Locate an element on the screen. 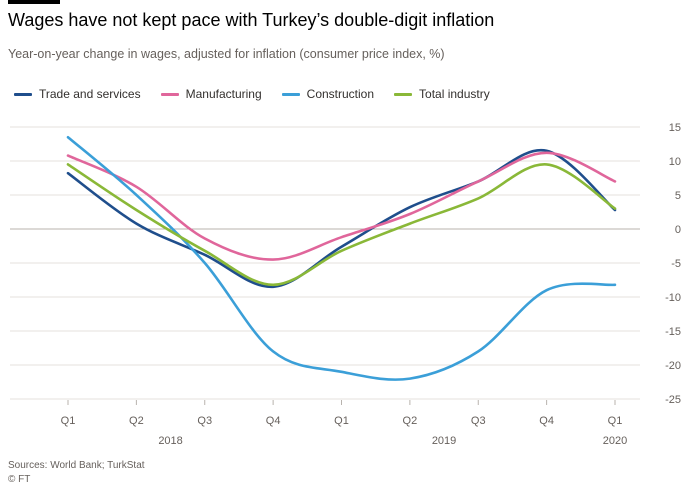 The image size is (689, 485). y-tick-label: -10 is located at coordinates (673, 298).